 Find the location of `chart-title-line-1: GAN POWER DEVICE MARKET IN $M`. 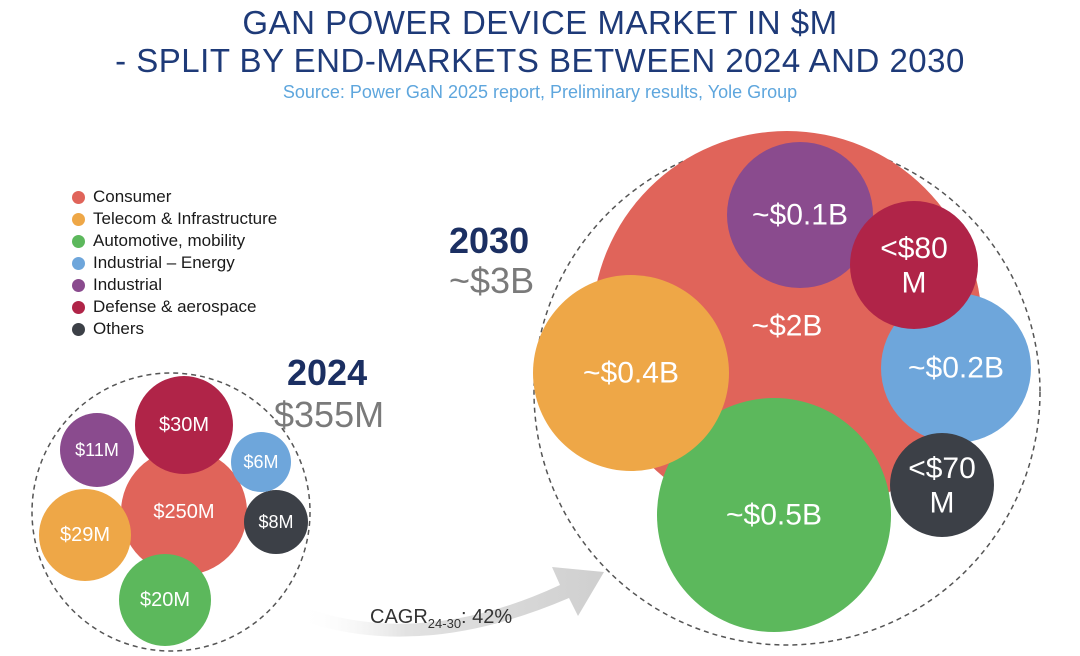

chart-title-line-1: GAN POWER DEVICE MARKET IN $M is located at coordinates (540, 22).